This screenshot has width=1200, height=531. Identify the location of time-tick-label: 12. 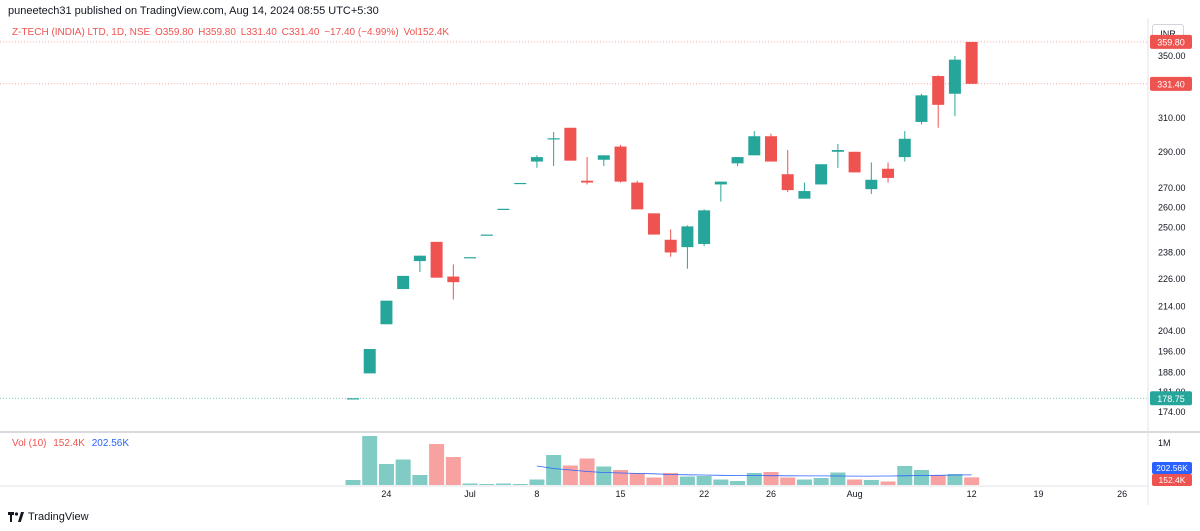
(972, 494).